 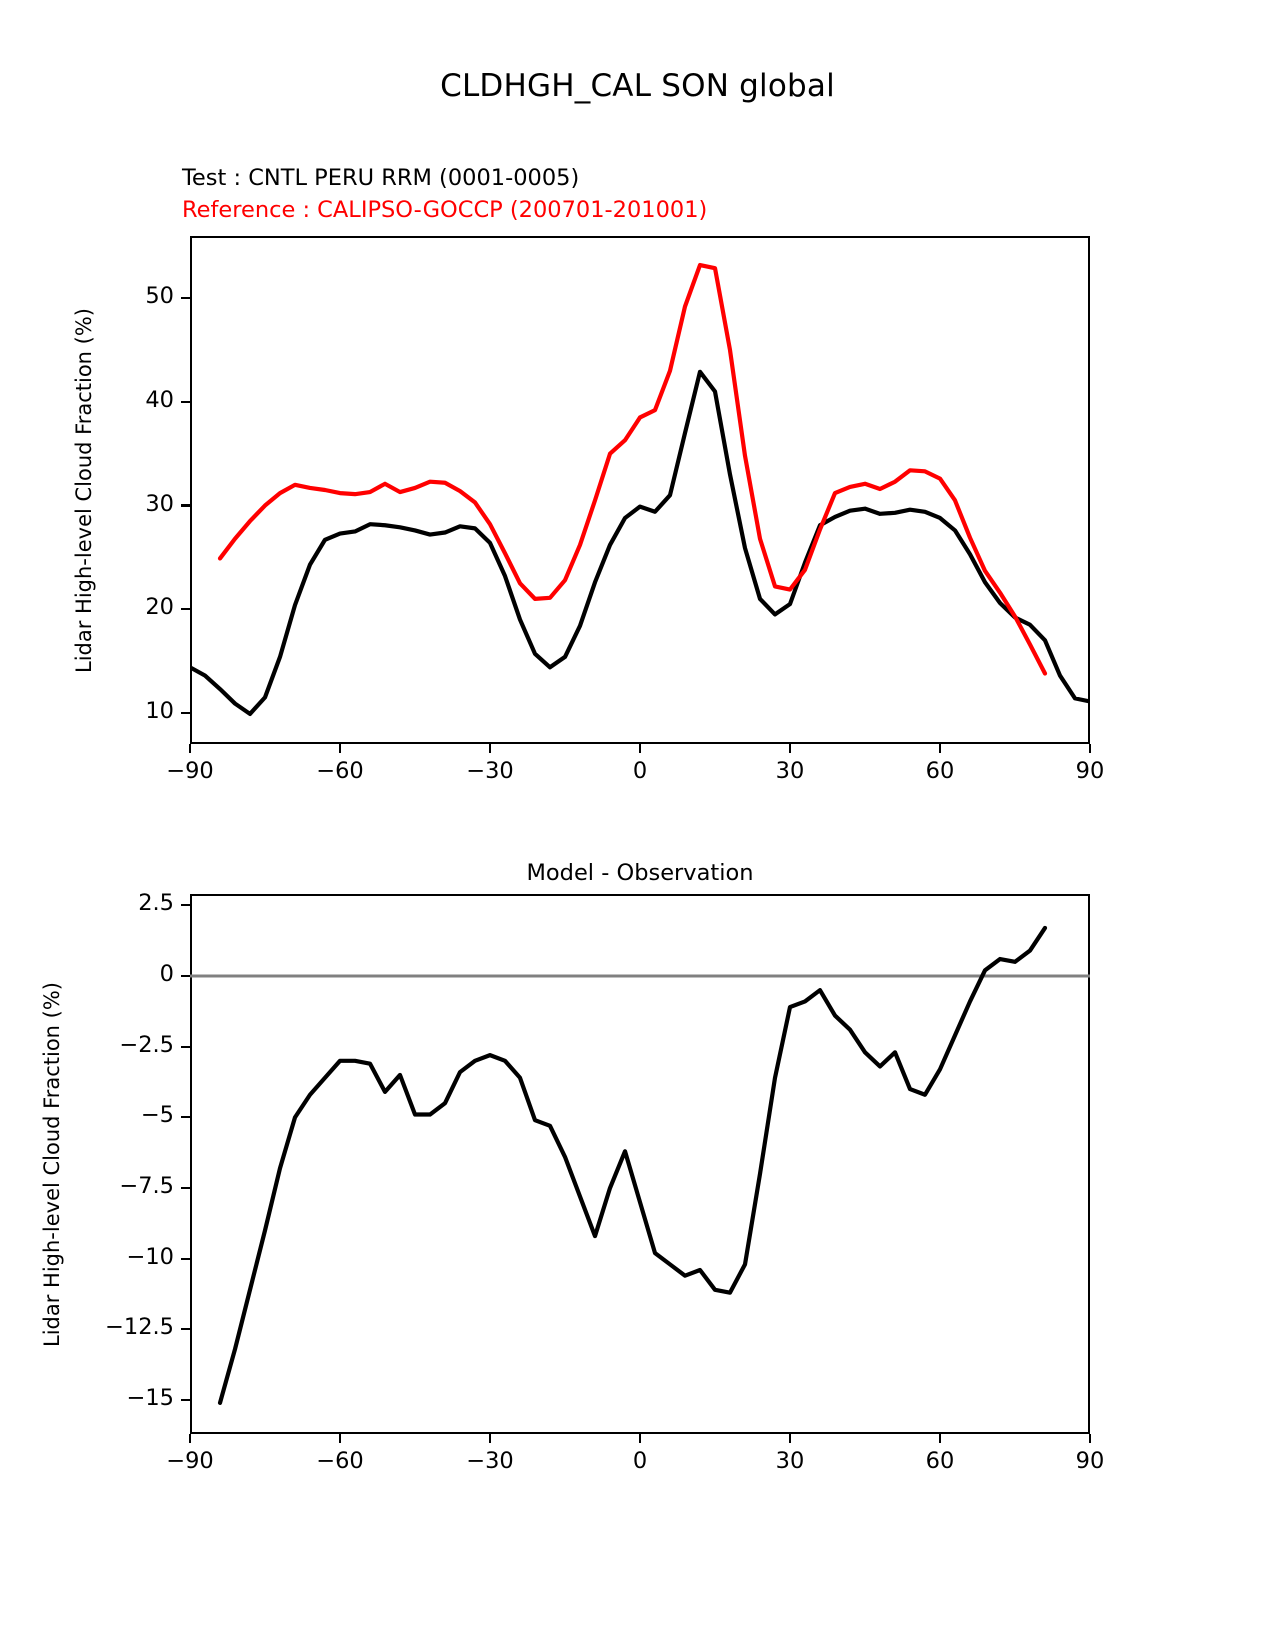 I want to click on page-title: CLDHGH_CAL SON global, so click(x=637, y=86).